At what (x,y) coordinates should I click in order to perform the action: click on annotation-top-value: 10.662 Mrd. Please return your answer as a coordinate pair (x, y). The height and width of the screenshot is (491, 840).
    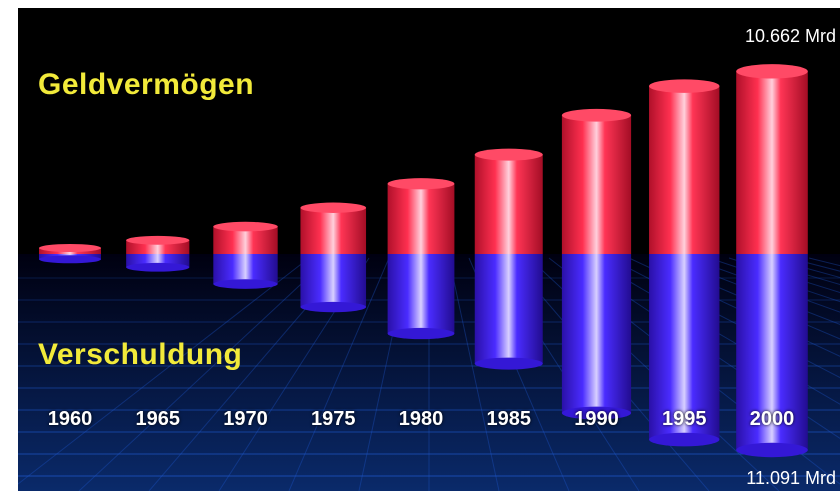
    Looking at the image, I should click on (790, 36).